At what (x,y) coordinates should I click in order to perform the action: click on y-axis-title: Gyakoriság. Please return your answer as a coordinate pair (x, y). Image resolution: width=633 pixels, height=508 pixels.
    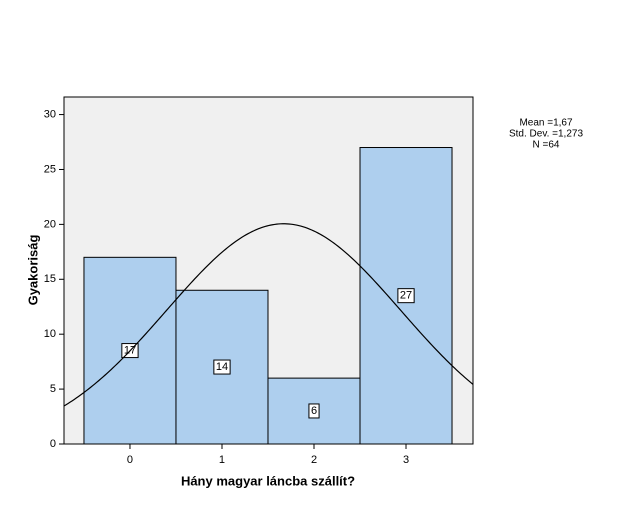
    Looking at the image, I should click on (32, 270).